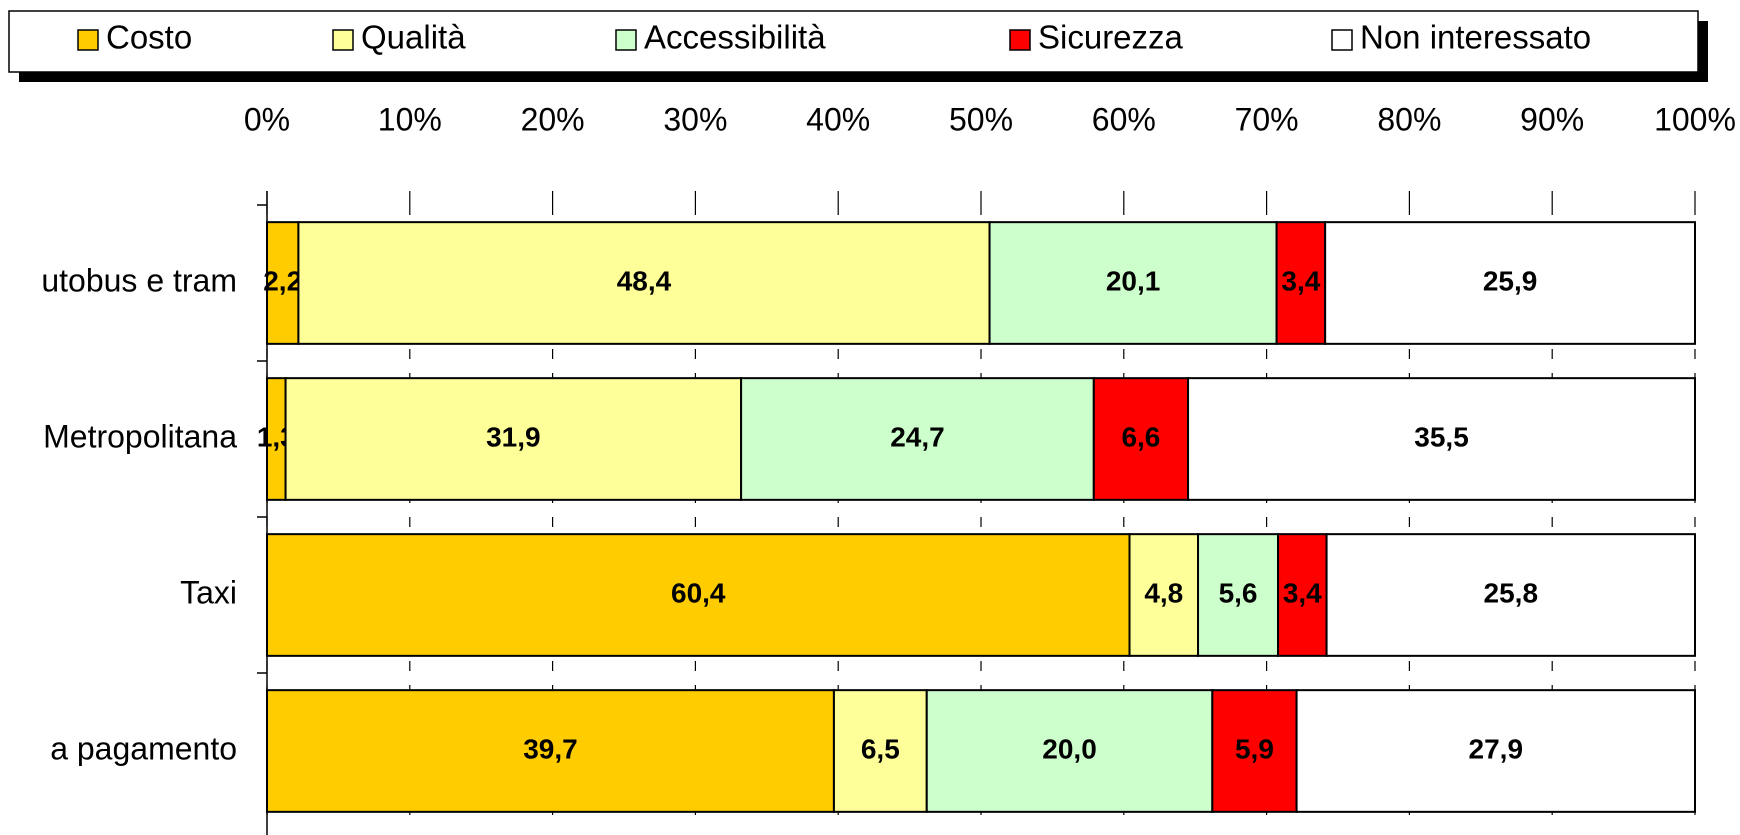 The image size is (1740, 835). Describe the element at coordinates (149, 37) in the screenshot. I see `legend-label: Costo` at that location.